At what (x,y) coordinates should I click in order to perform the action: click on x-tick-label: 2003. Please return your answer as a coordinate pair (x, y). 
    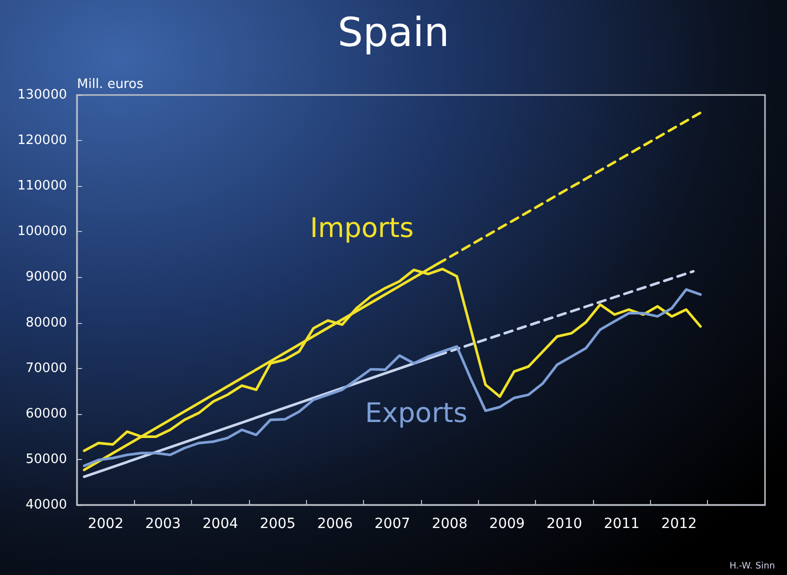
    Looking at the image, I should click on (163, 524).